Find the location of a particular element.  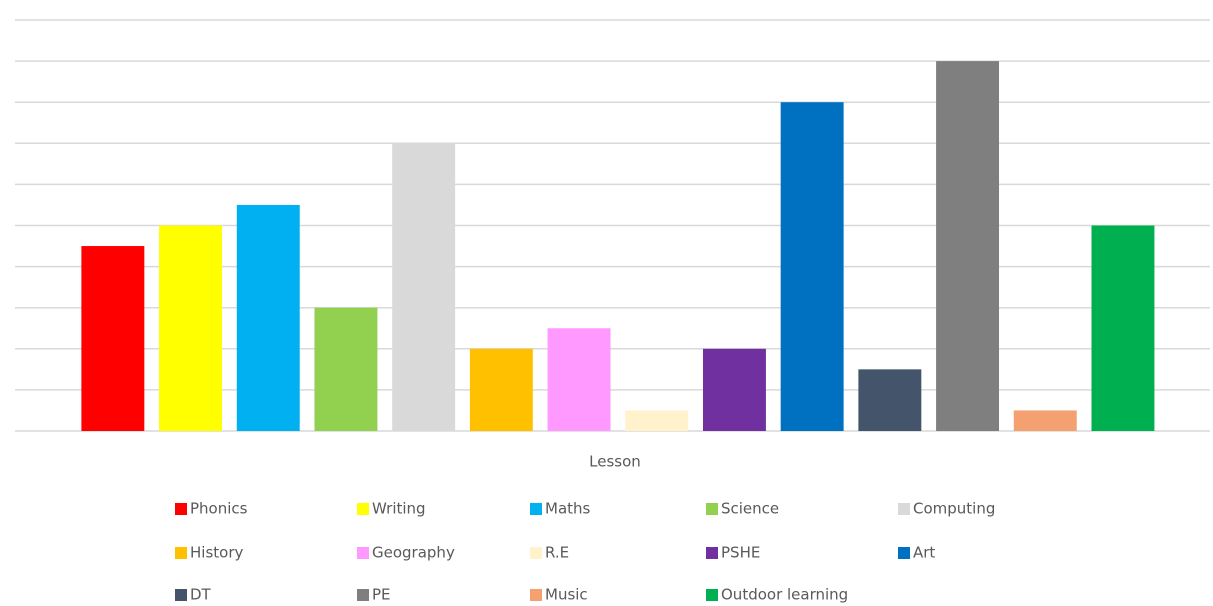

legend-label: Art is located at coordinates (924, 553).